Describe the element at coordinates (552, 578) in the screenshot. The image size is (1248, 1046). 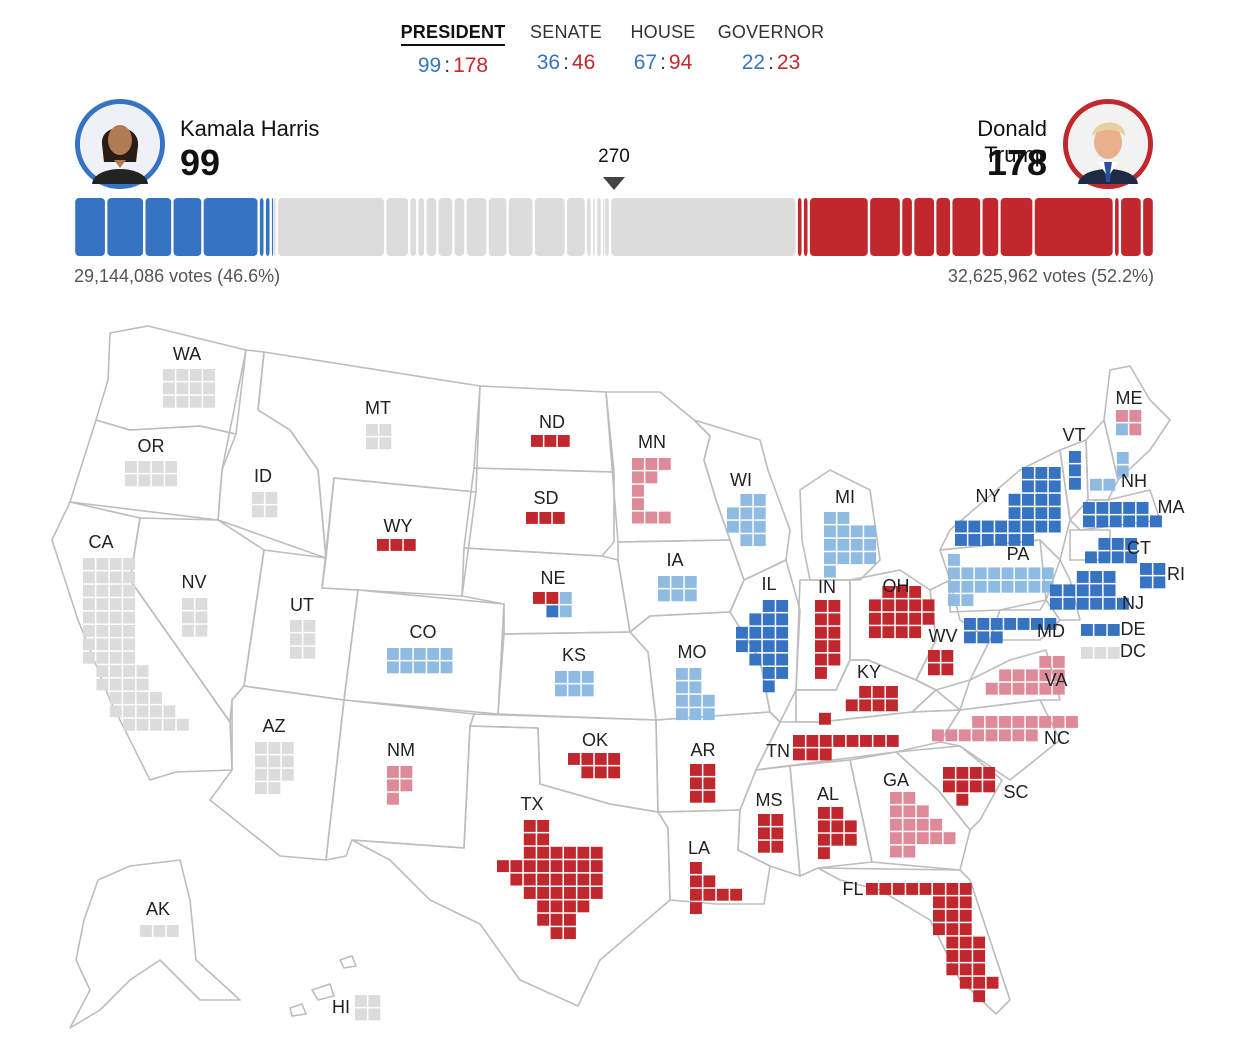
I see `state-label-ne: NE` at that location.